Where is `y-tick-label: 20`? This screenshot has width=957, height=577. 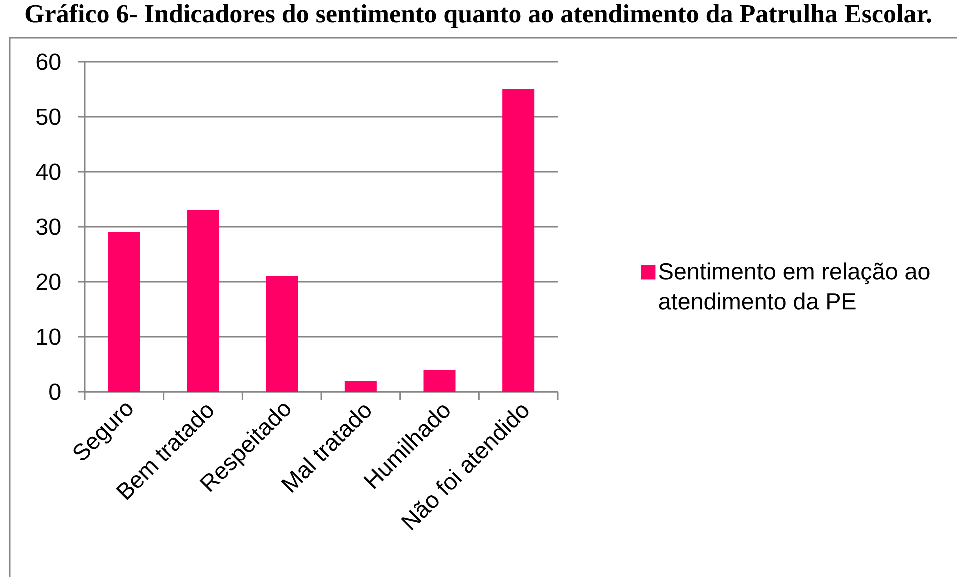 y-tick-label: 20 is located at coordinates (48, 282).